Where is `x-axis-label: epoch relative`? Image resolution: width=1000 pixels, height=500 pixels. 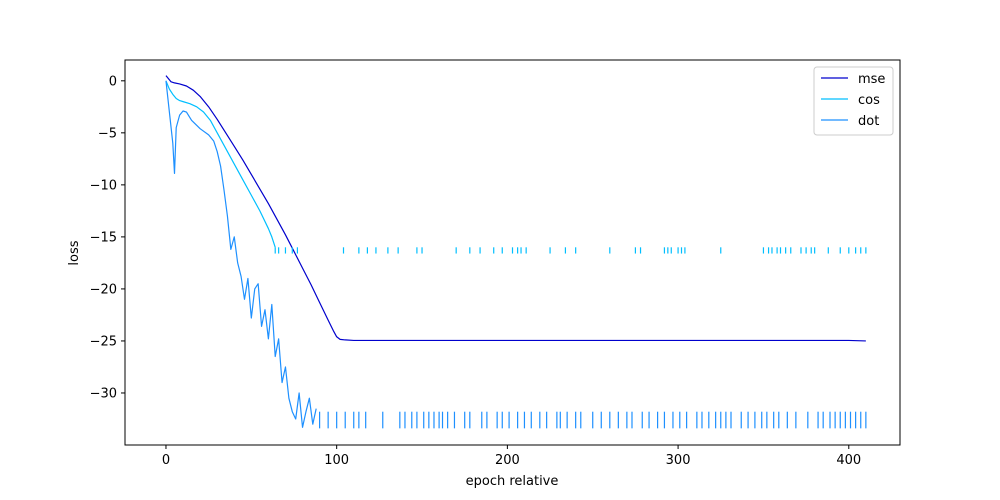
x-axis-label: epoch relative is located at coordinates (512, 481).